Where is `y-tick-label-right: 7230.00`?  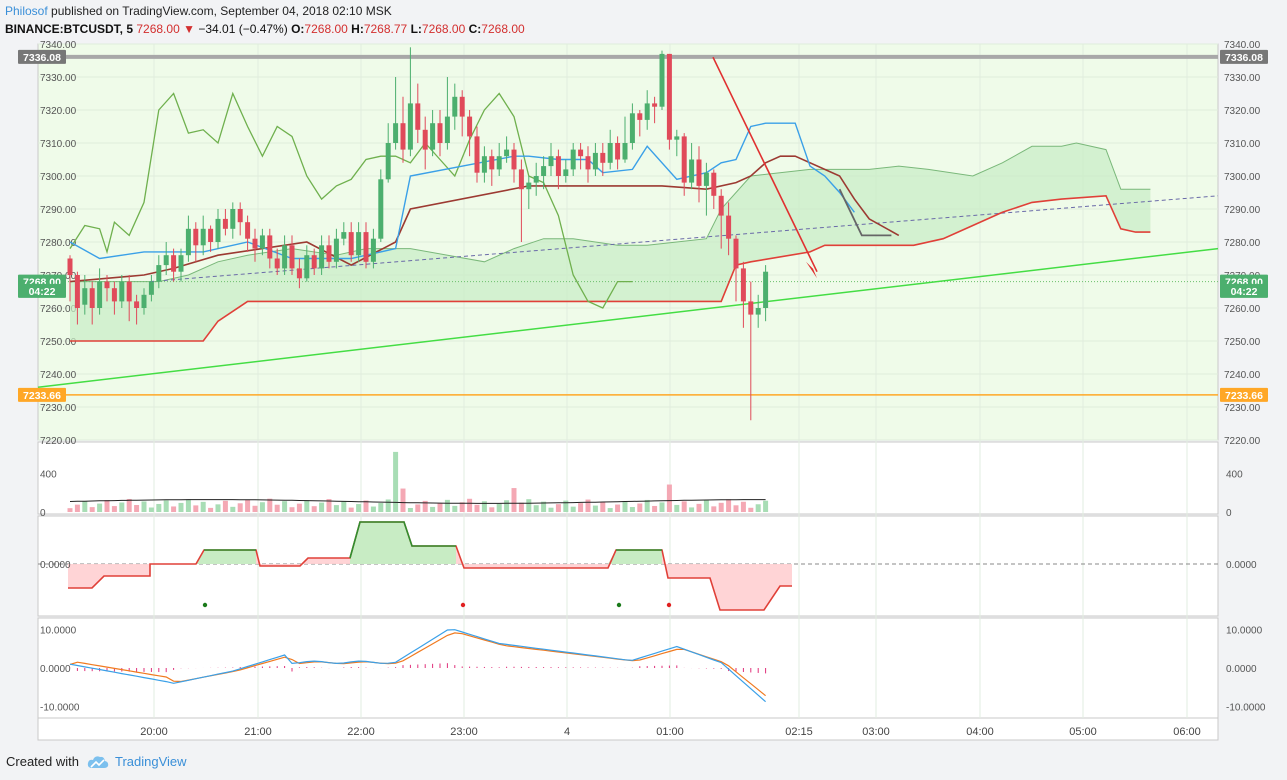
y-tick-label-right: 7230.00 is located at coordinates (1242, 408).